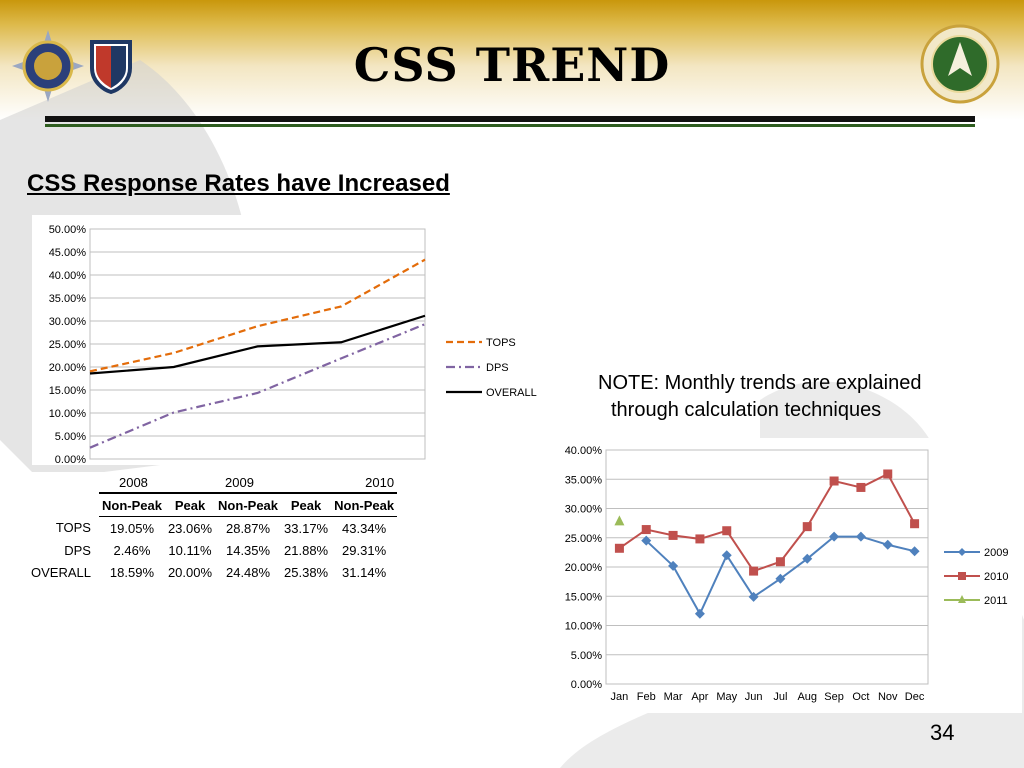  I want to click on table-cell: 24.48%, so click(248, 572).